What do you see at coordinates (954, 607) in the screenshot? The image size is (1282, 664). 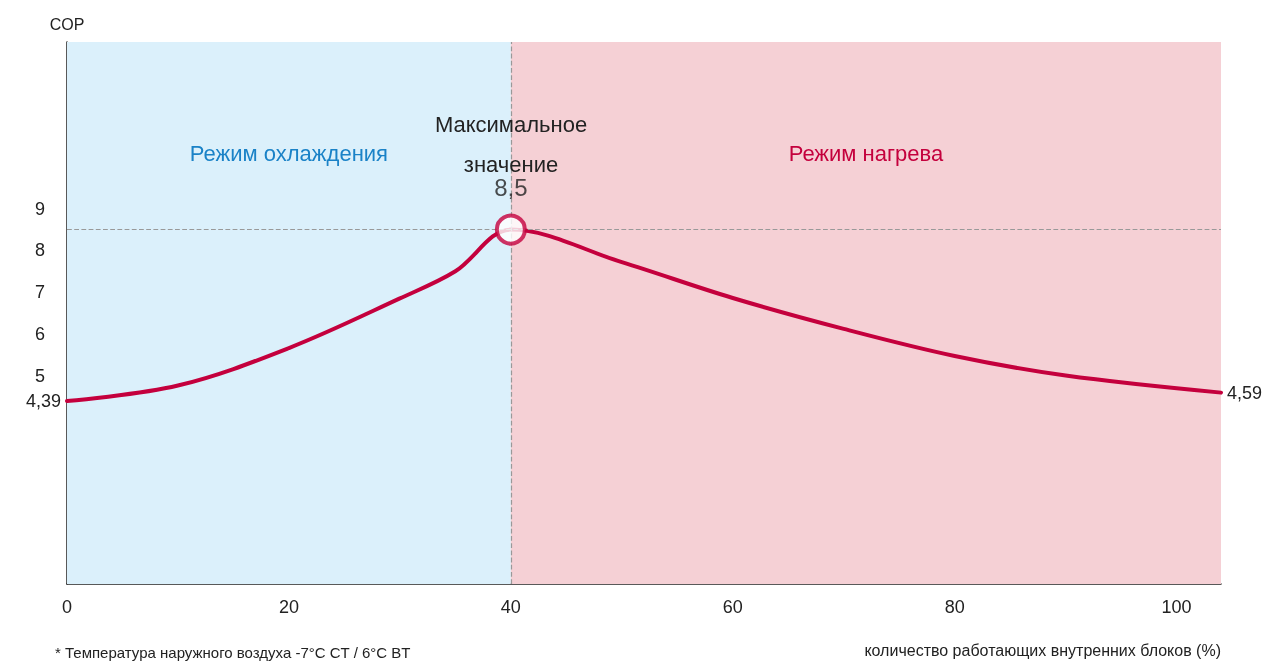 I see `x-tick-label: 80` at bounding box center [954, 607].